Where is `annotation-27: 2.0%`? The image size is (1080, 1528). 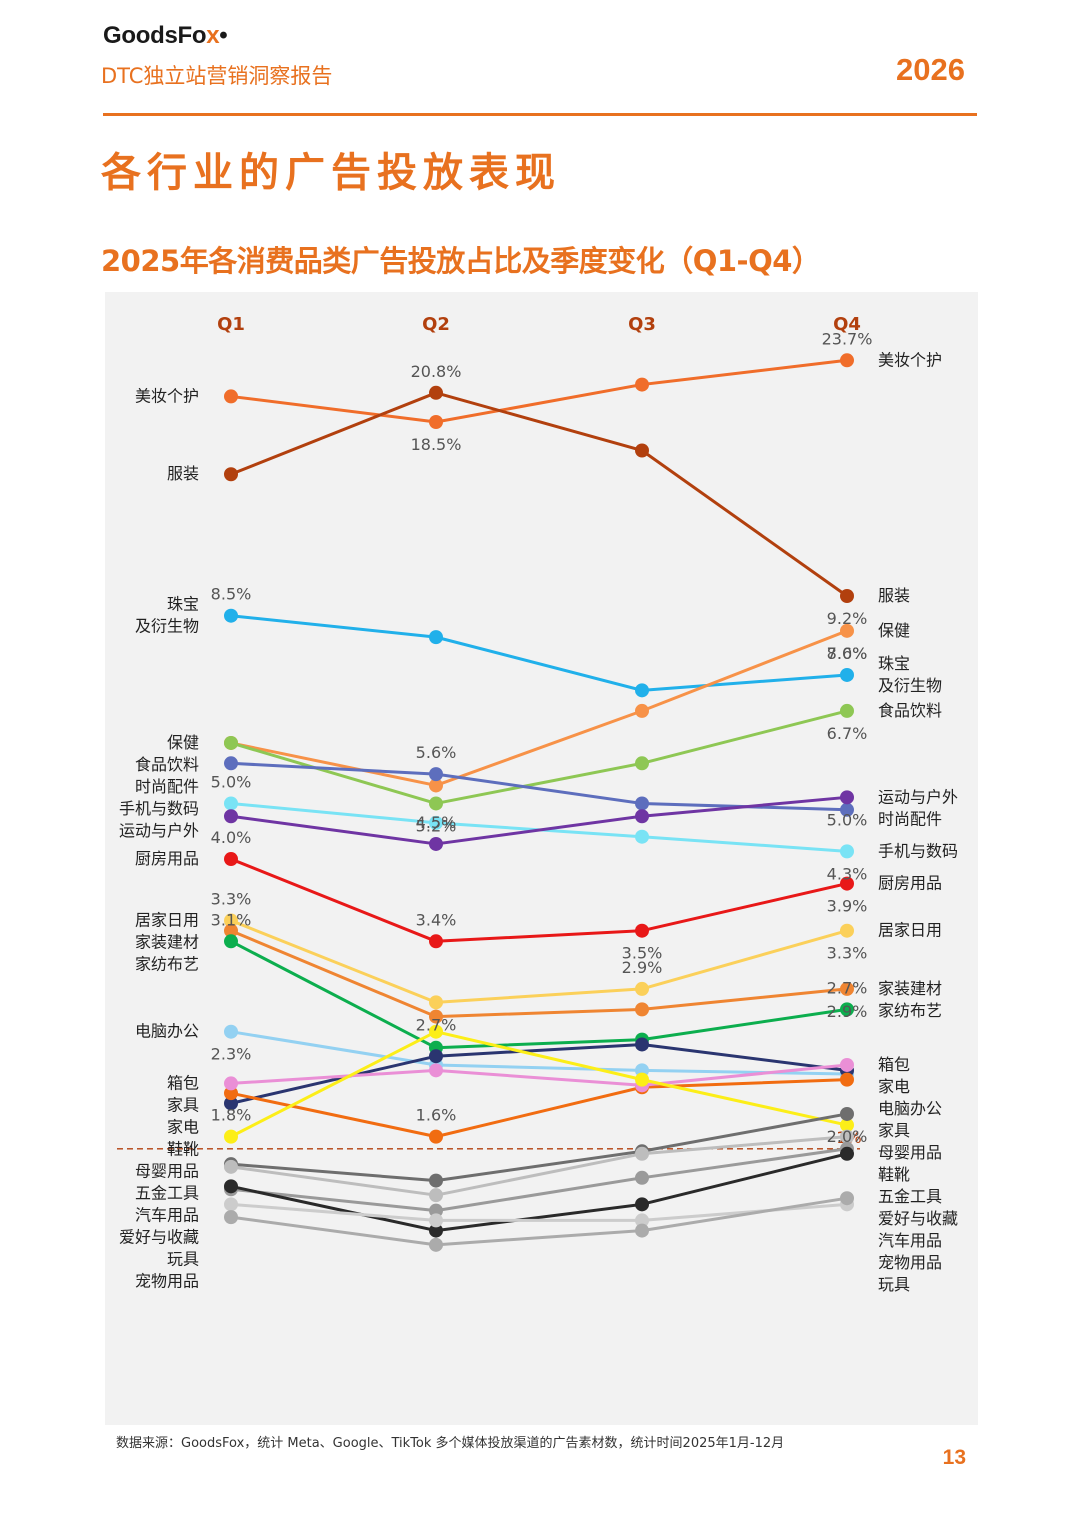 annotation-27: 2.0% is located at coordinates (847, 1136).